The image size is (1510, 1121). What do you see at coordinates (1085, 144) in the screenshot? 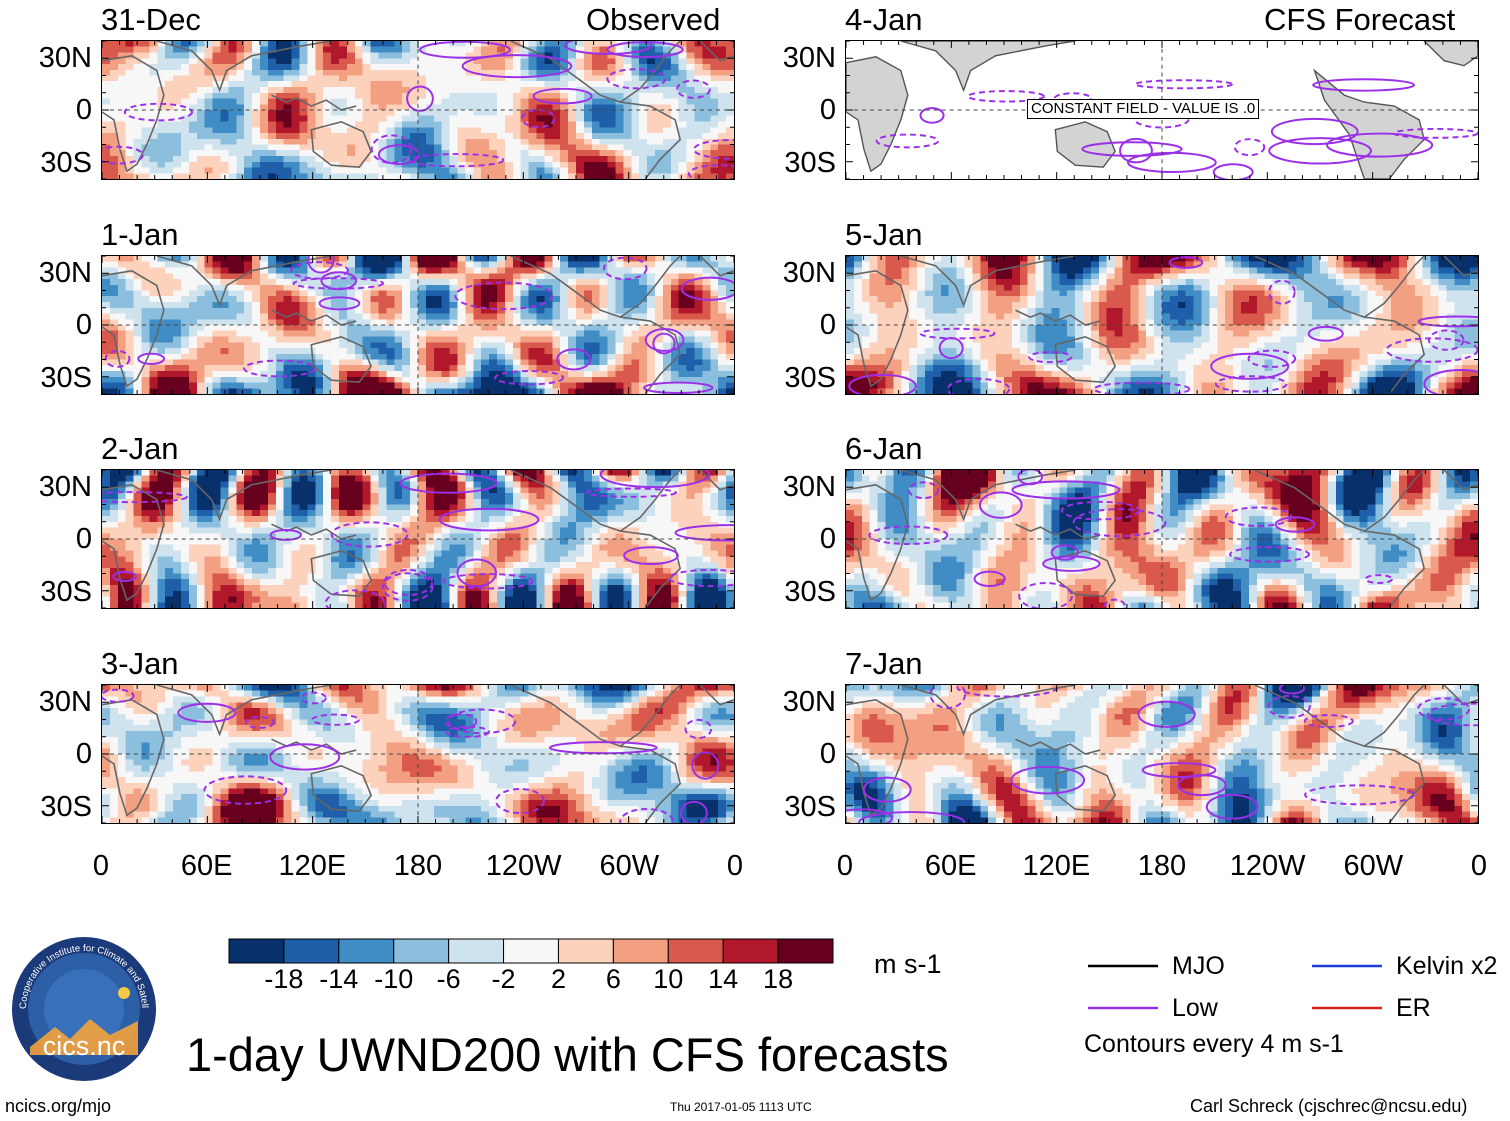
I see `australia-land` at bounding box center [1085, 144].